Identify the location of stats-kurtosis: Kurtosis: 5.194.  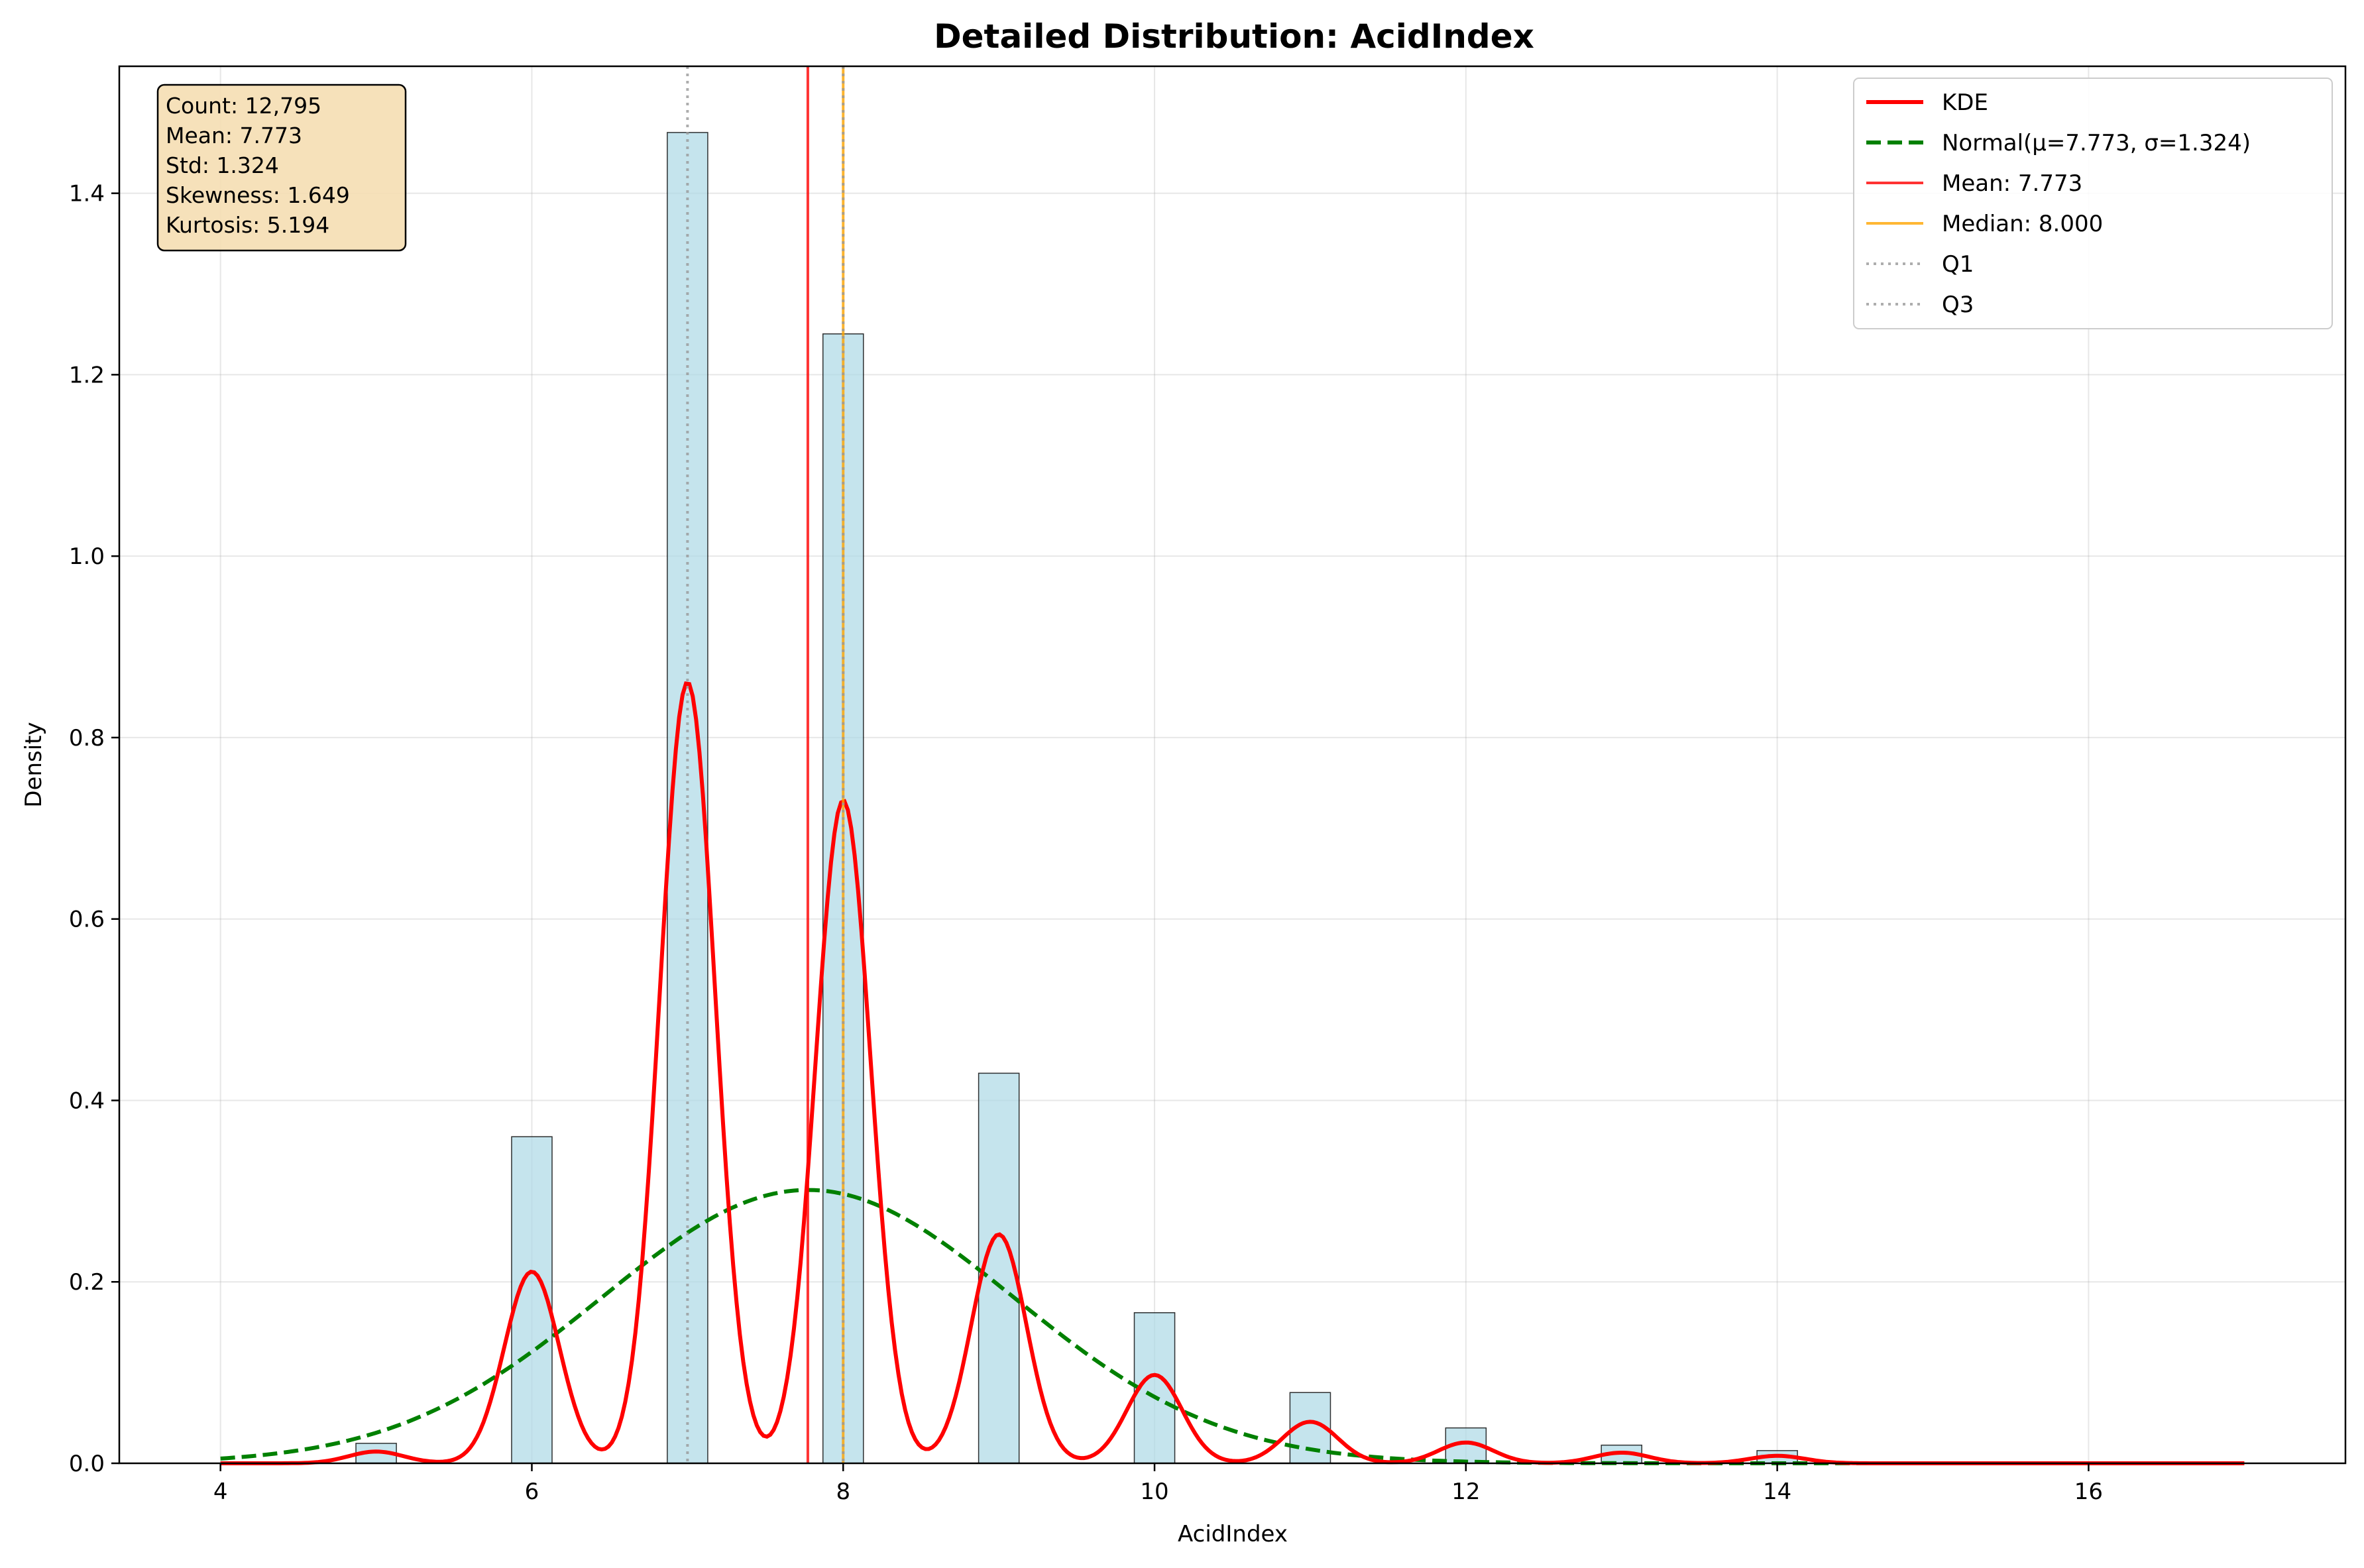
(247, 225).